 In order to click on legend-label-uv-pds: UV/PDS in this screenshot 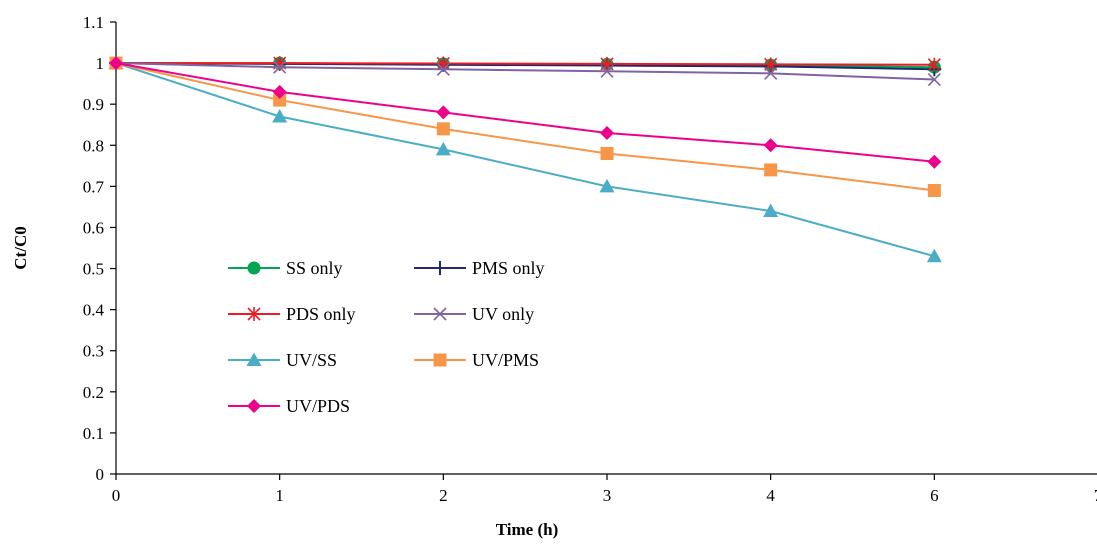, I will do `click(318, 406)`.